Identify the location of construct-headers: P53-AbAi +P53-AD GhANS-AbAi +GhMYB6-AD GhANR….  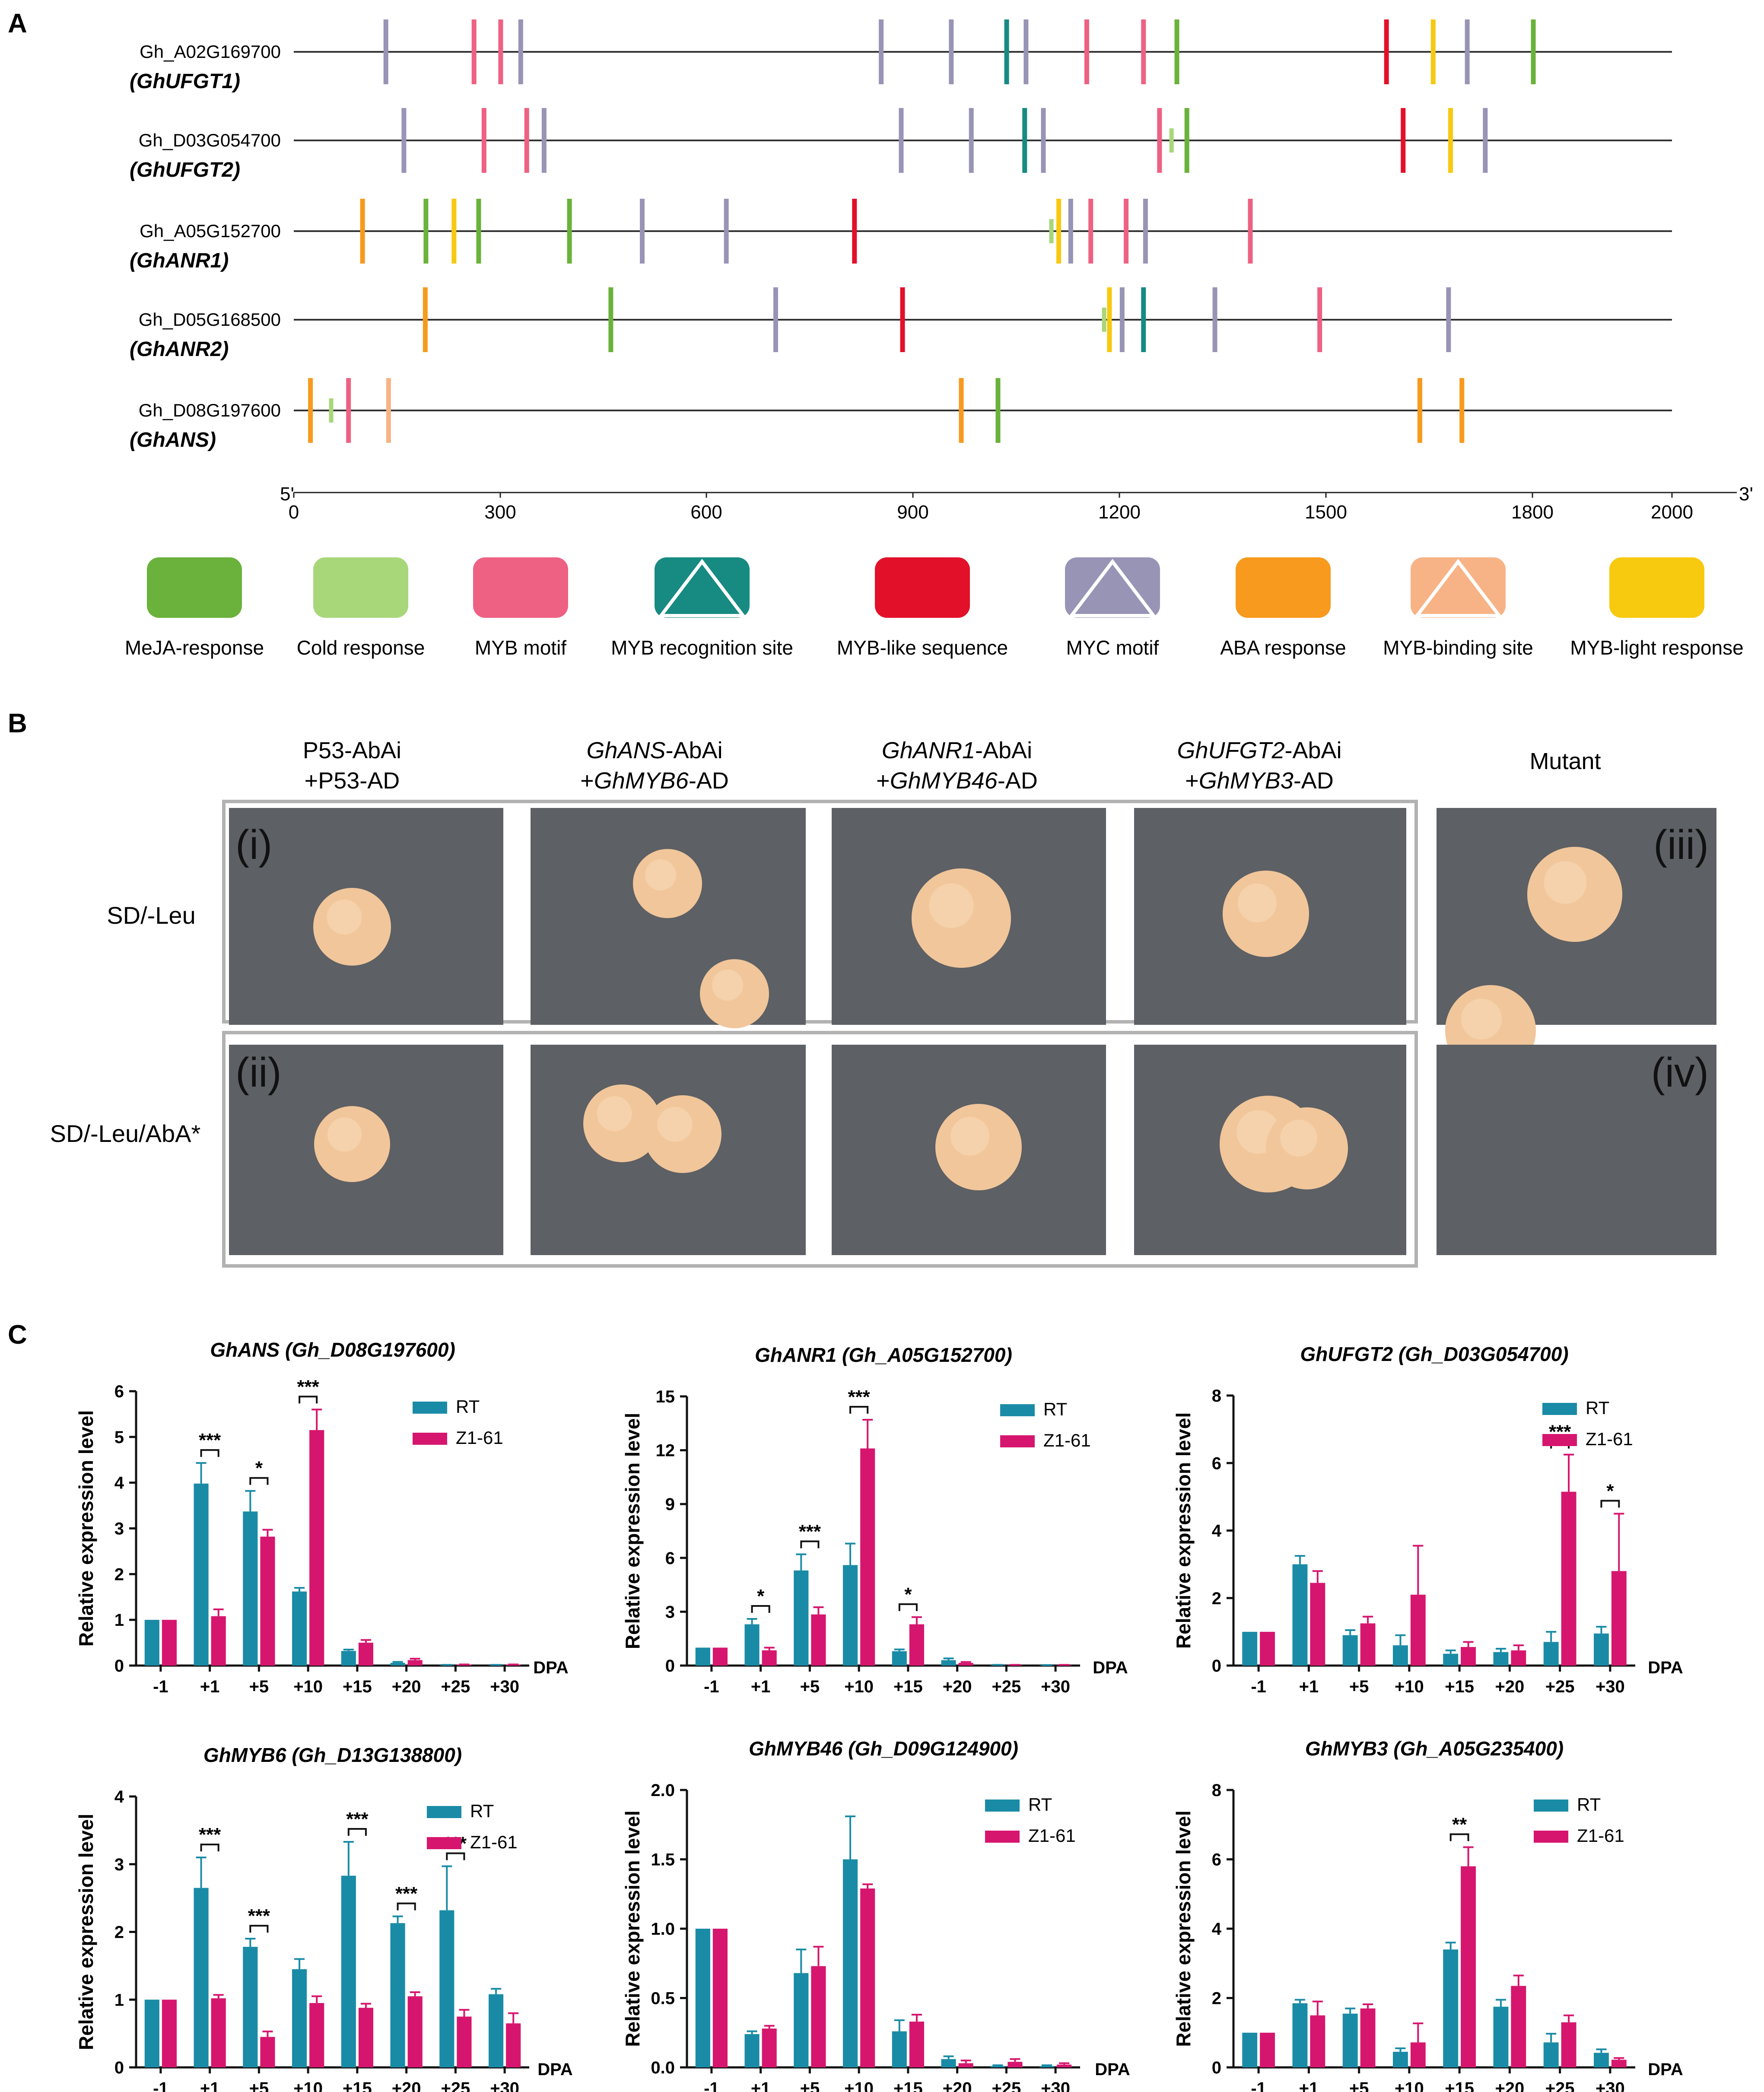
(822, 766).